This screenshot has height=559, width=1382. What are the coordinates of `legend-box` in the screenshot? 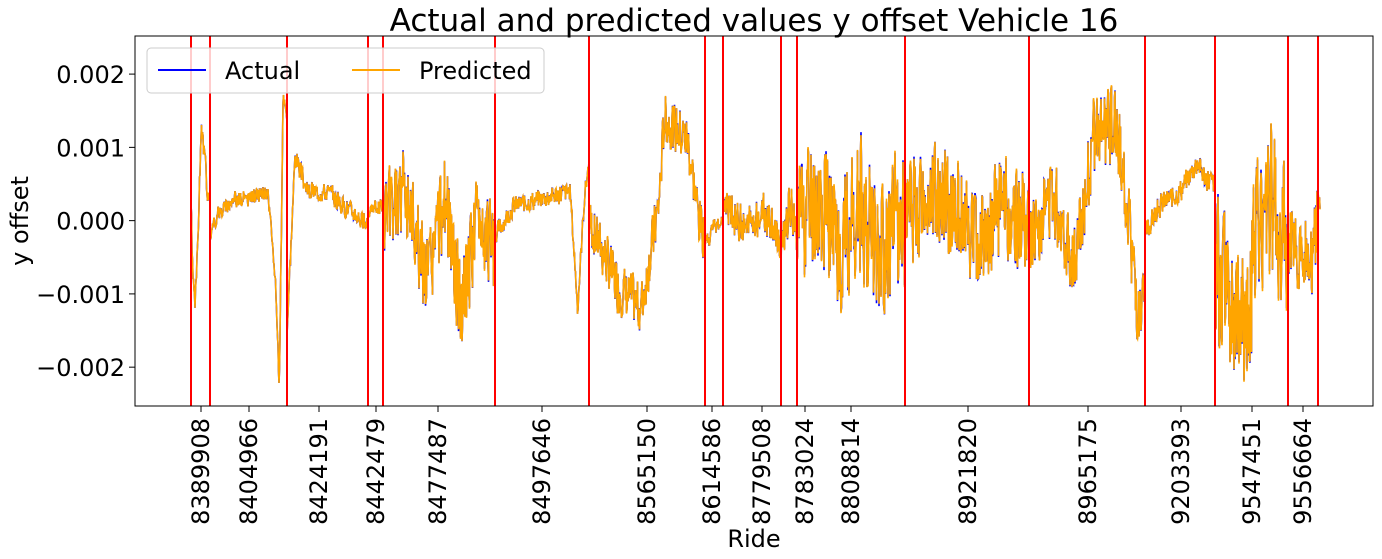 It's located at (345, 70).